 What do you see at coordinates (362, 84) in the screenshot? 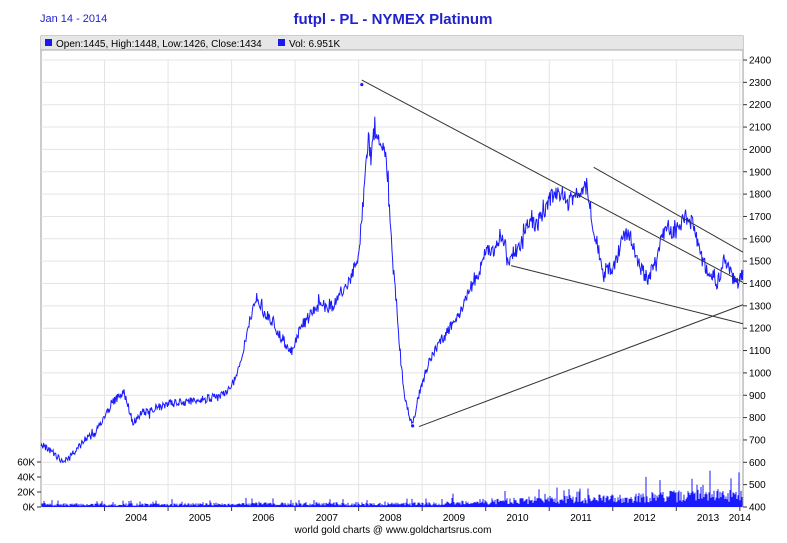
I see `price-high-point` at bounding box center [362, 84].